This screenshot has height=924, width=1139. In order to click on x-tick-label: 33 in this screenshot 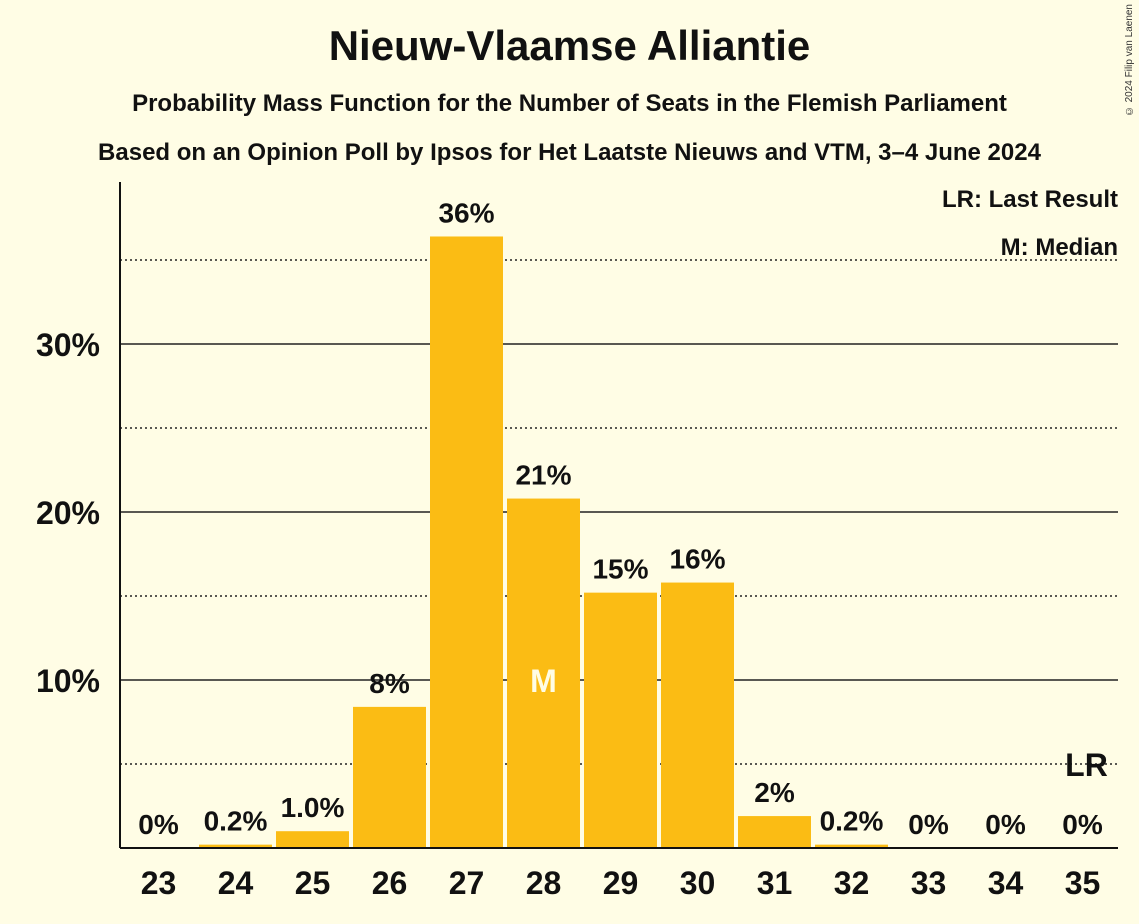, I will do `click(929, 883)`.